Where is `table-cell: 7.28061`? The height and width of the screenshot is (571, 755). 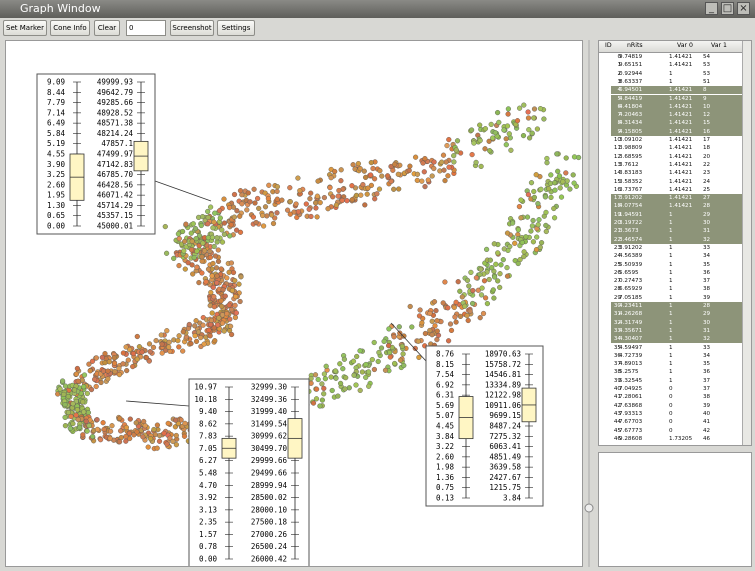 table-cell: 7.28061 is located at coordinates (631, 397).